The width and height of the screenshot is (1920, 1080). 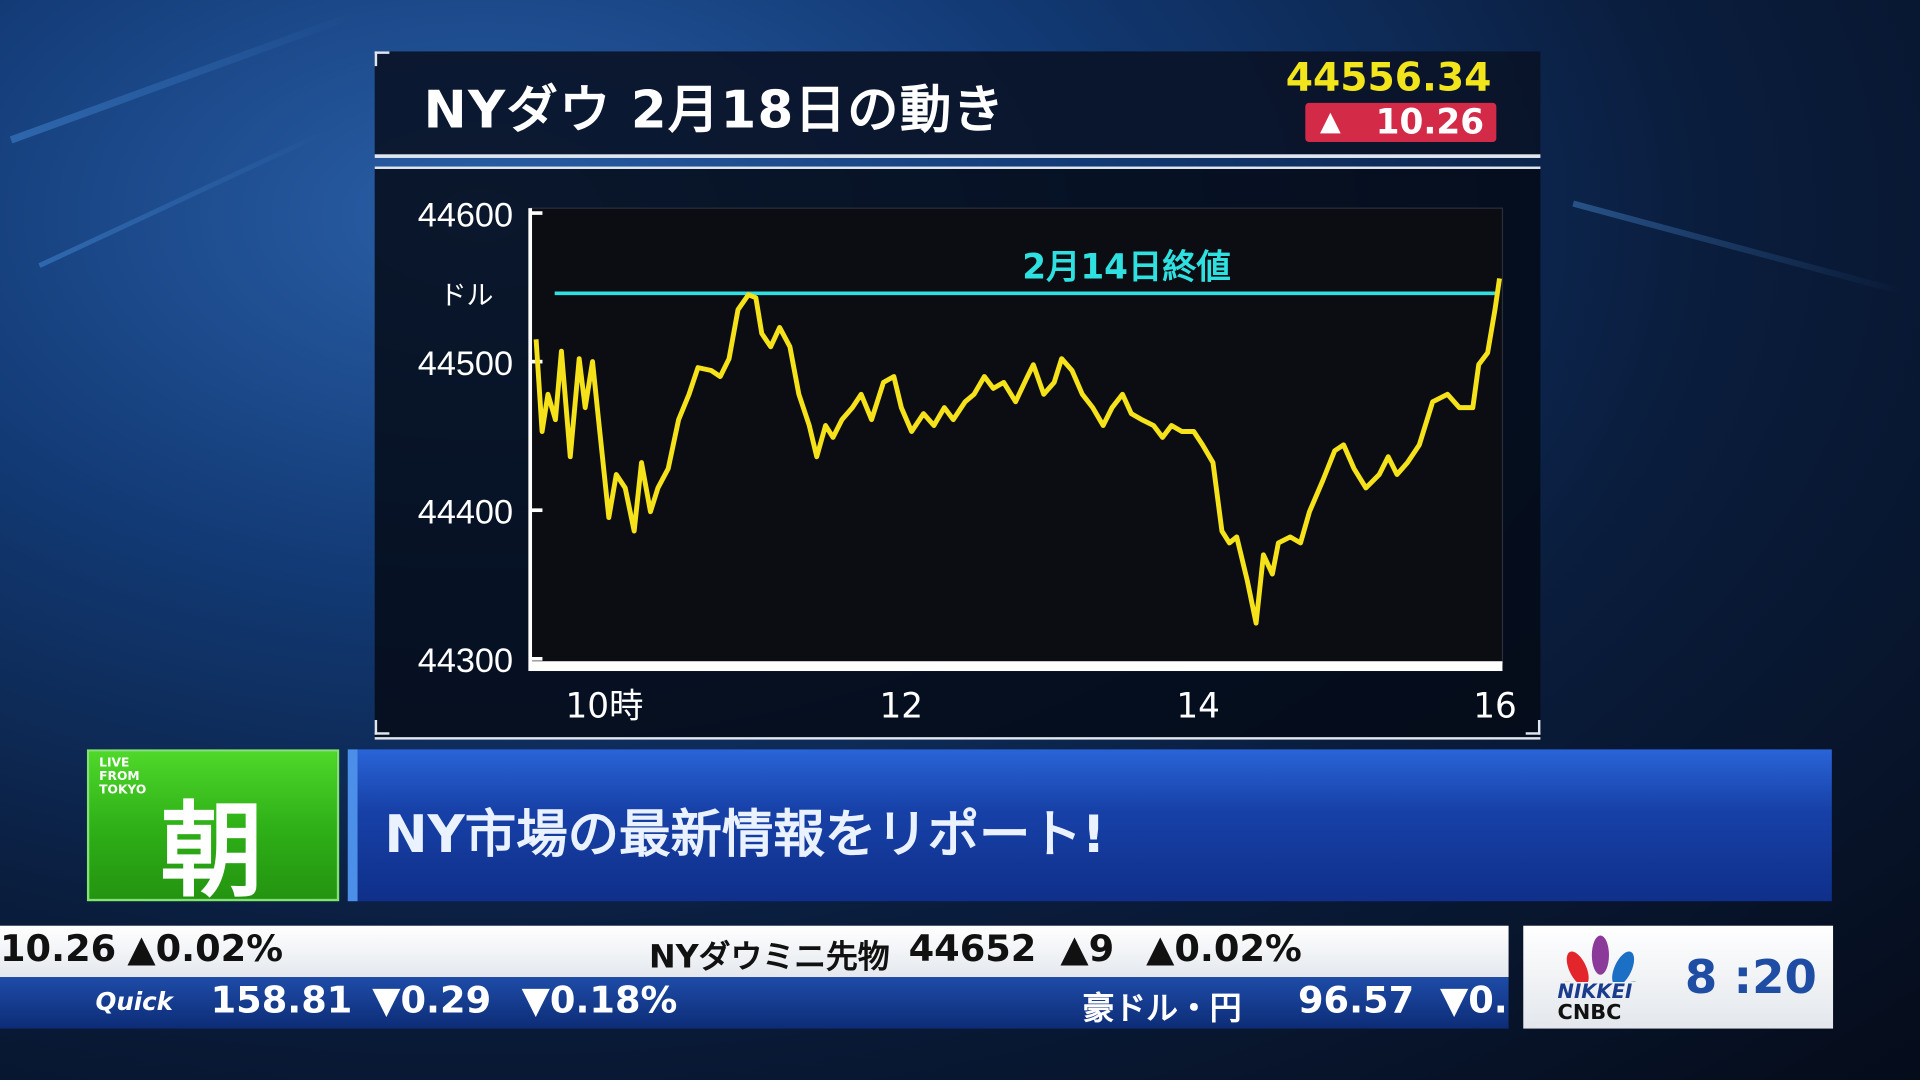 I want to click on change-value: 10.26, so click(x=1430, y=122).